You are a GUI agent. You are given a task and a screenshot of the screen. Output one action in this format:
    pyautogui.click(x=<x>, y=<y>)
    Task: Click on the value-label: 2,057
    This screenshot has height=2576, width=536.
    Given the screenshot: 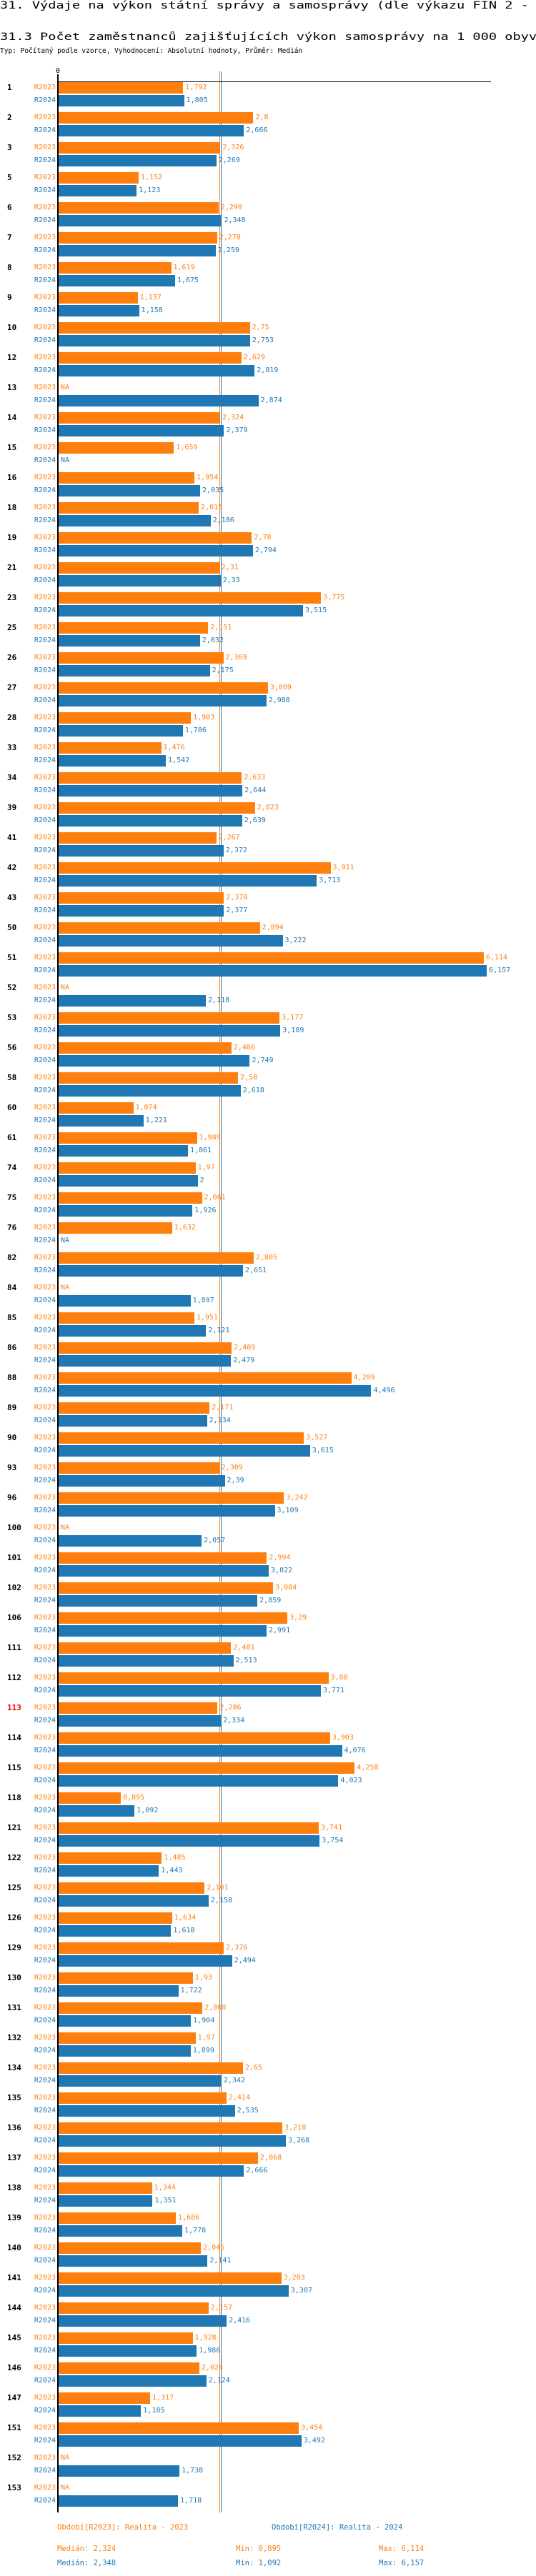 What is the action you would take?
    pyautogui.click(x=215, y=1540)
    